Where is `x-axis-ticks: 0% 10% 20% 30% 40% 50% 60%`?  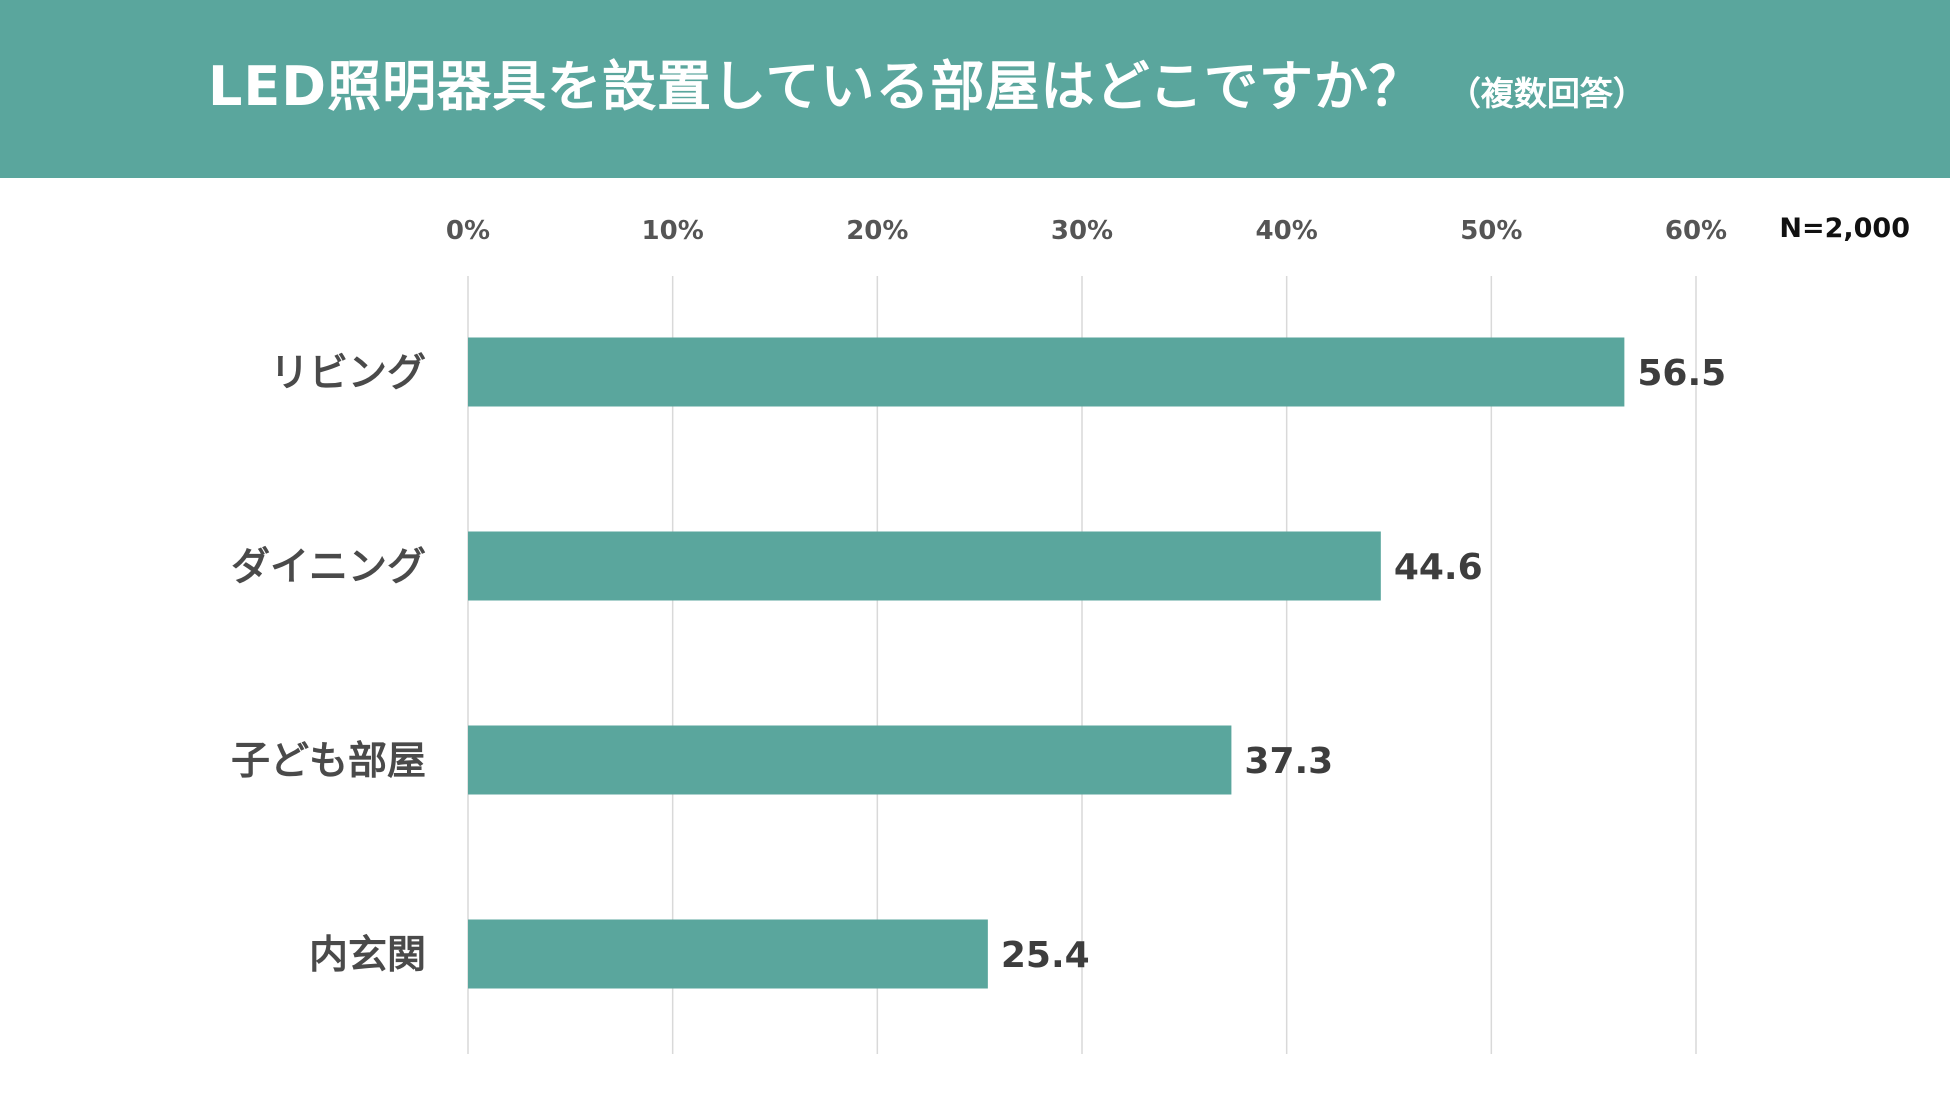 x-axis-ticks: 0% 10% 20% 30% 40% 50% 60% is located at coordinates (1086, 231).